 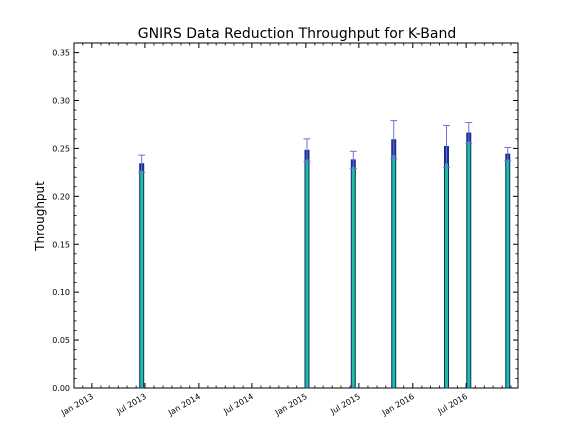 I want to click on x-tick-label: Jan 2016, so click(x=398, y=405).